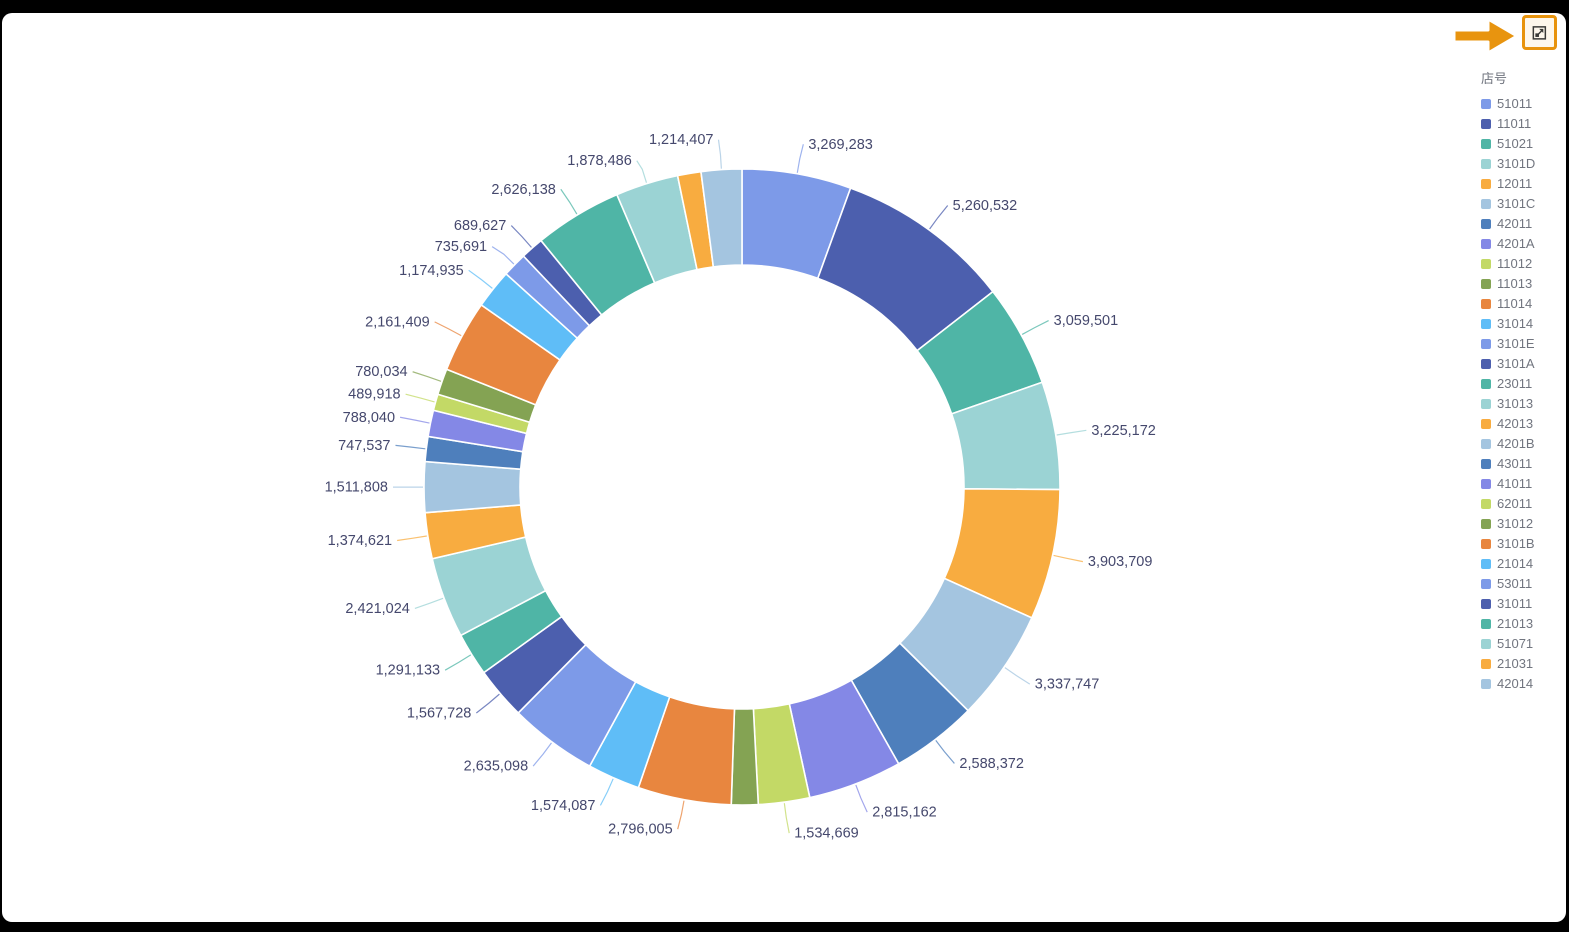 This screenshot has height=932, width=1569. Describe the element at coordinates (1522, 484) in the screenshot. I see `legend-item: 41011` at that location.